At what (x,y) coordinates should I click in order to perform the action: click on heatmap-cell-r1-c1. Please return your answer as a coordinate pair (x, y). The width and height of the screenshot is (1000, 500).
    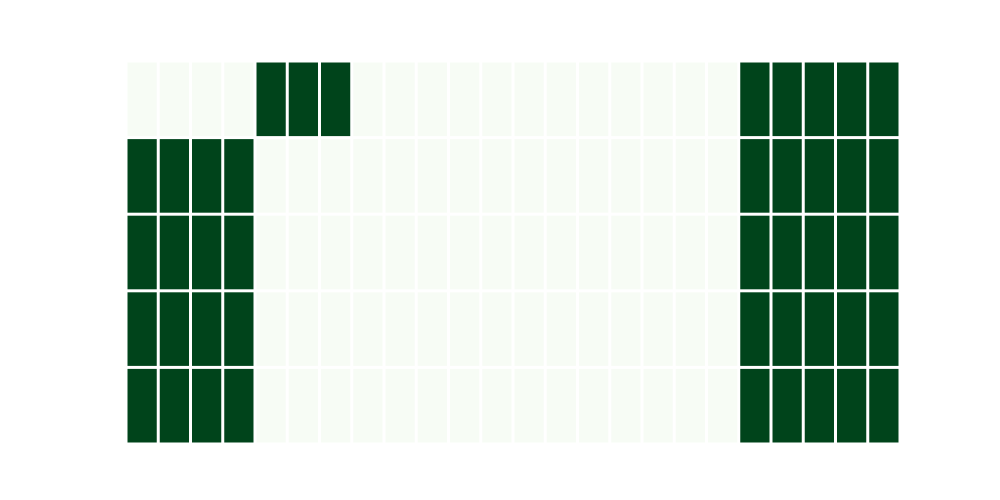
    Looking at the image, I should click on (174, 176).